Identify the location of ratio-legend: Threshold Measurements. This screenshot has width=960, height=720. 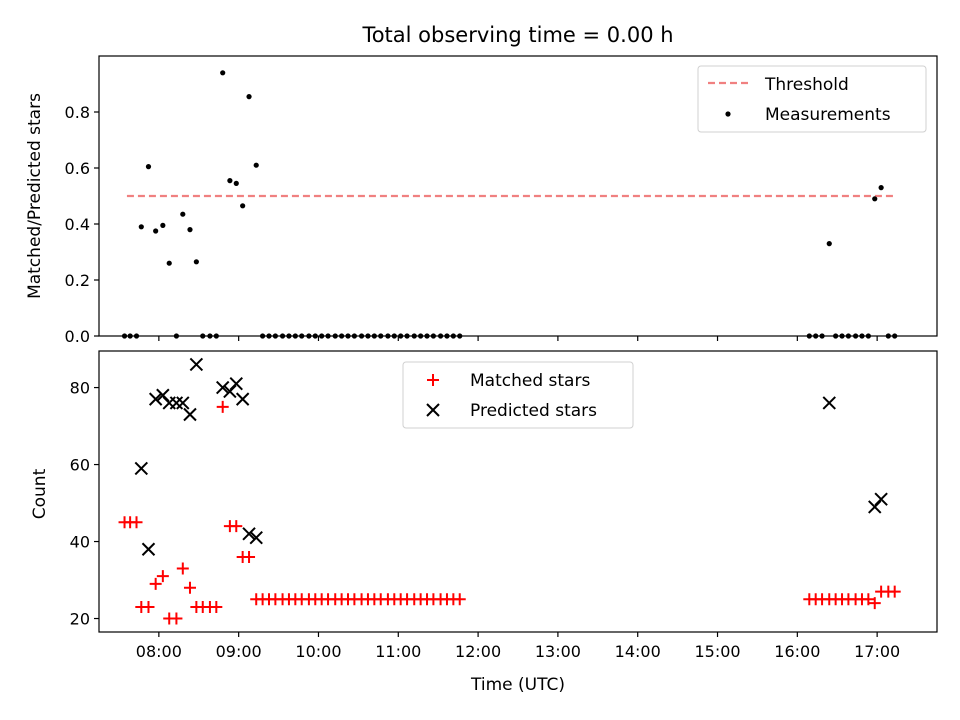
(812, 99).